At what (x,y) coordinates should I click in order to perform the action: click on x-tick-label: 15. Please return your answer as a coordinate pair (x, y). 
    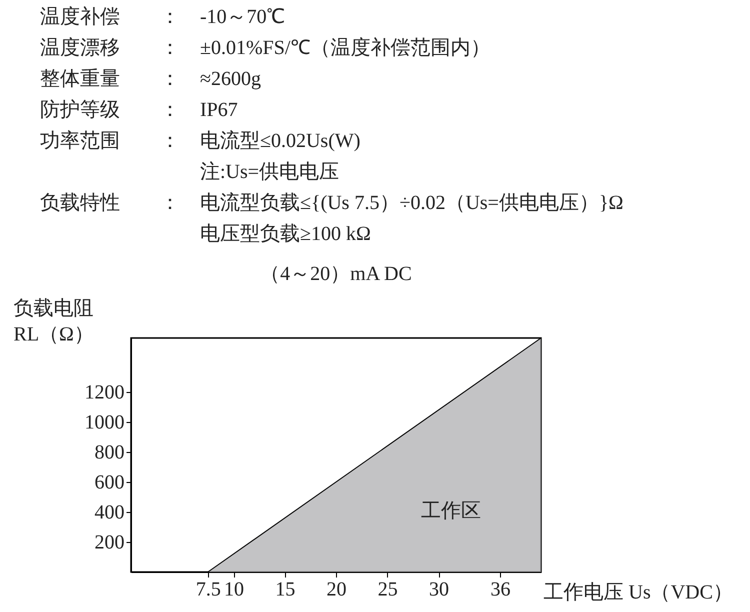
    Looking at the image, I should click on (285, 589).